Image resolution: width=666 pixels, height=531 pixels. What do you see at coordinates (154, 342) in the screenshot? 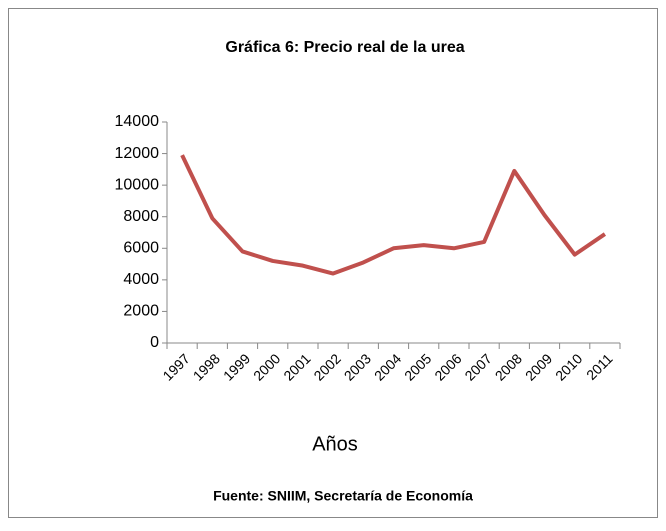
I see `y-tick-label: 0` at bounding box center [154, 342].